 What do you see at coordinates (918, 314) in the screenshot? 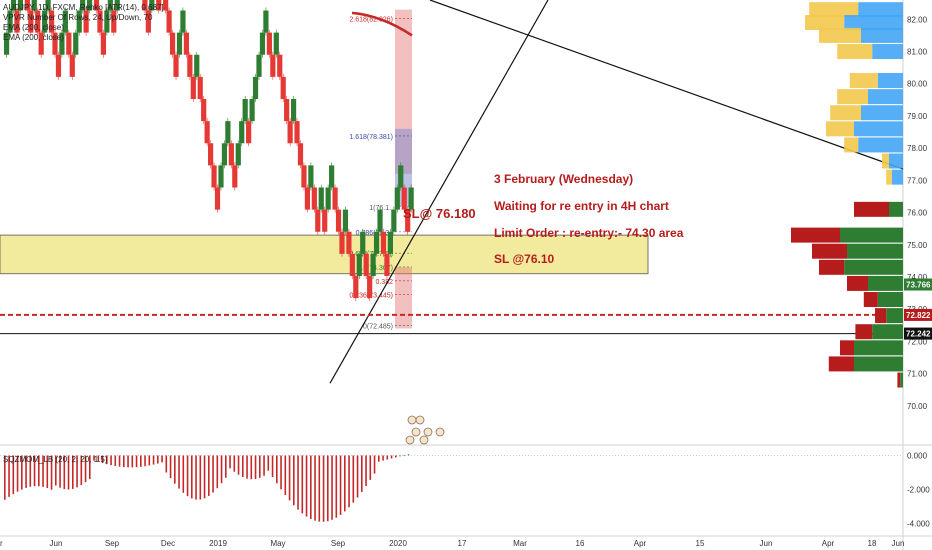
I see `price-label-box` at bounding box center [918, 314].